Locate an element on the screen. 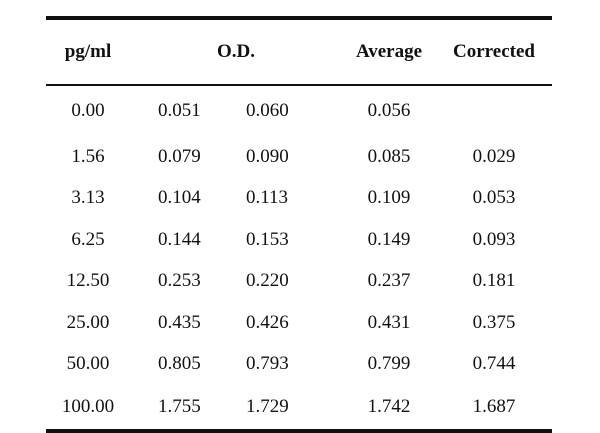  cell-concentration: 1.56 is located at coordinates (88, 156).